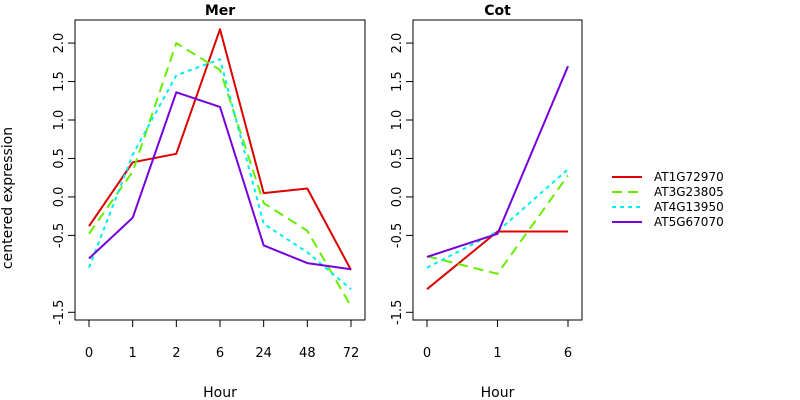  Describe the element at coordinates (689, 222) in the screenshot. I see `legend-label: AT5G67070` at that location.